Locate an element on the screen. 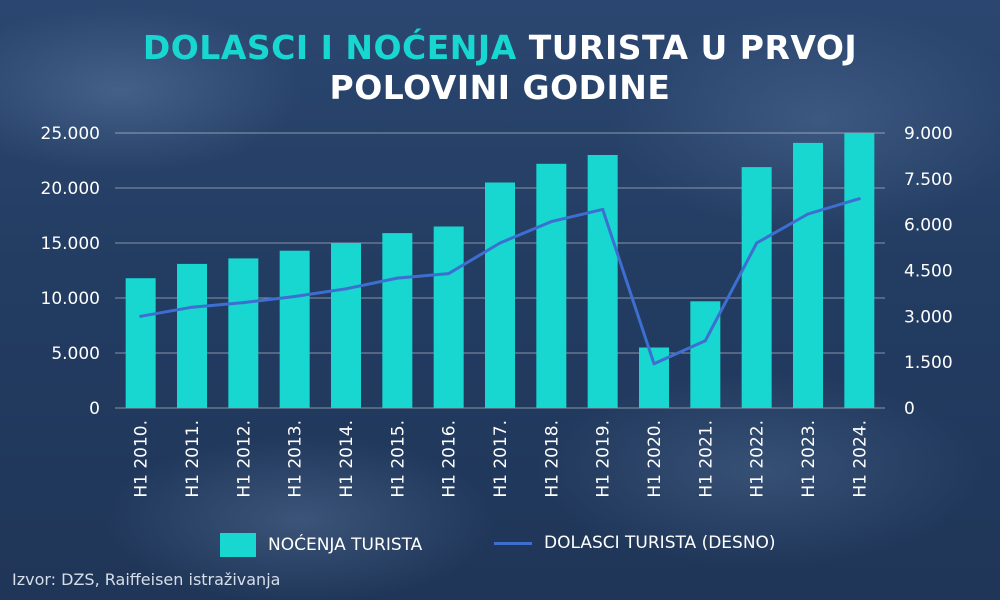 The height and width of the screenshot is (600, 1000). x-tick-label: H1 2018. is located at coordinates (552, 459).